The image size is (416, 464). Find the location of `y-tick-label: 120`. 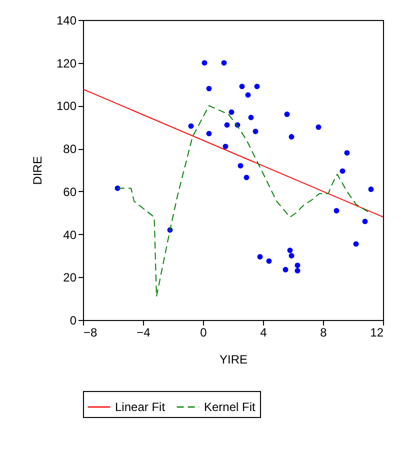

y-tick-label: 120 is located at coordinates (66, 63).